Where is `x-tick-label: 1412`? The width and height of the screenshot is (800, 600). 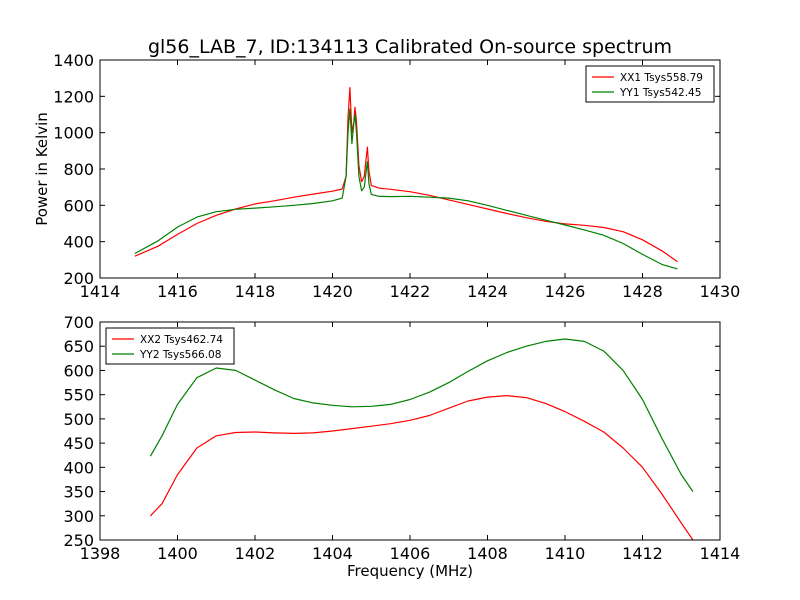 x-tick-label: 1412 is located at coordinates (642, 553).